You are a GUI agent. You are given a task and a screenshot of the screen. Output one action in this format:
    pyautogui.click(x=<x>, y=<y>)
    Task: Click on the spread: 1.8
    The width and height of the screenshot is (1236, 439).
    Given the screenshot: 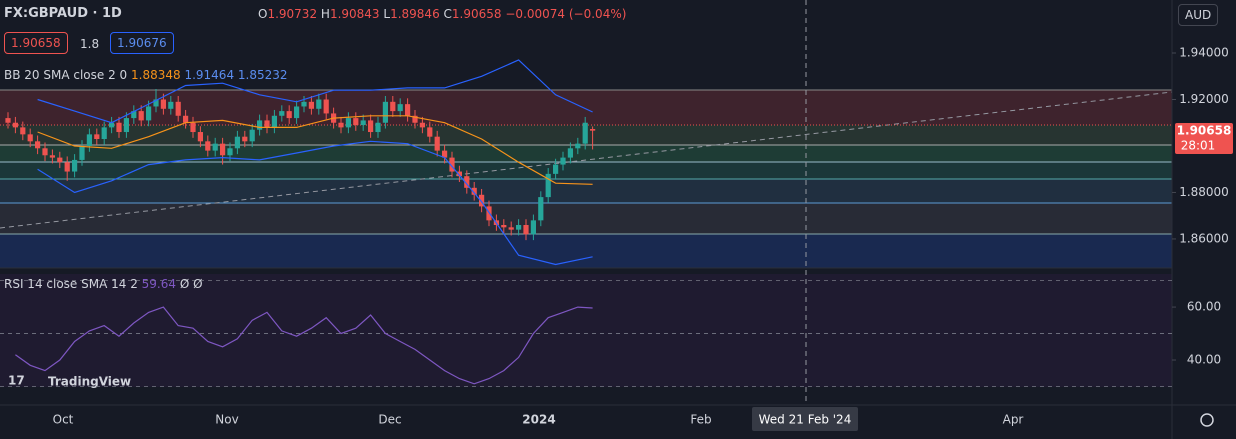 What is the action you would take?
    pyautogui.click(x=90, y=44)
    